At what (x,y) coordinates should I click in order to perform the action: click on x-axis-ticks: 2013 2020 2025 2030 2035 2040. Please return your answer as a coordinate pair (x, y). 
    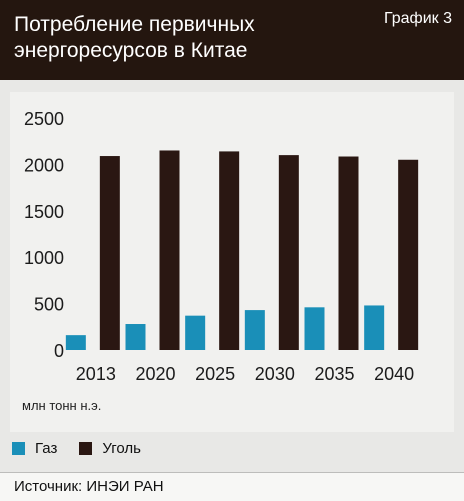
    Looking at the image, I should click on (245, 374).